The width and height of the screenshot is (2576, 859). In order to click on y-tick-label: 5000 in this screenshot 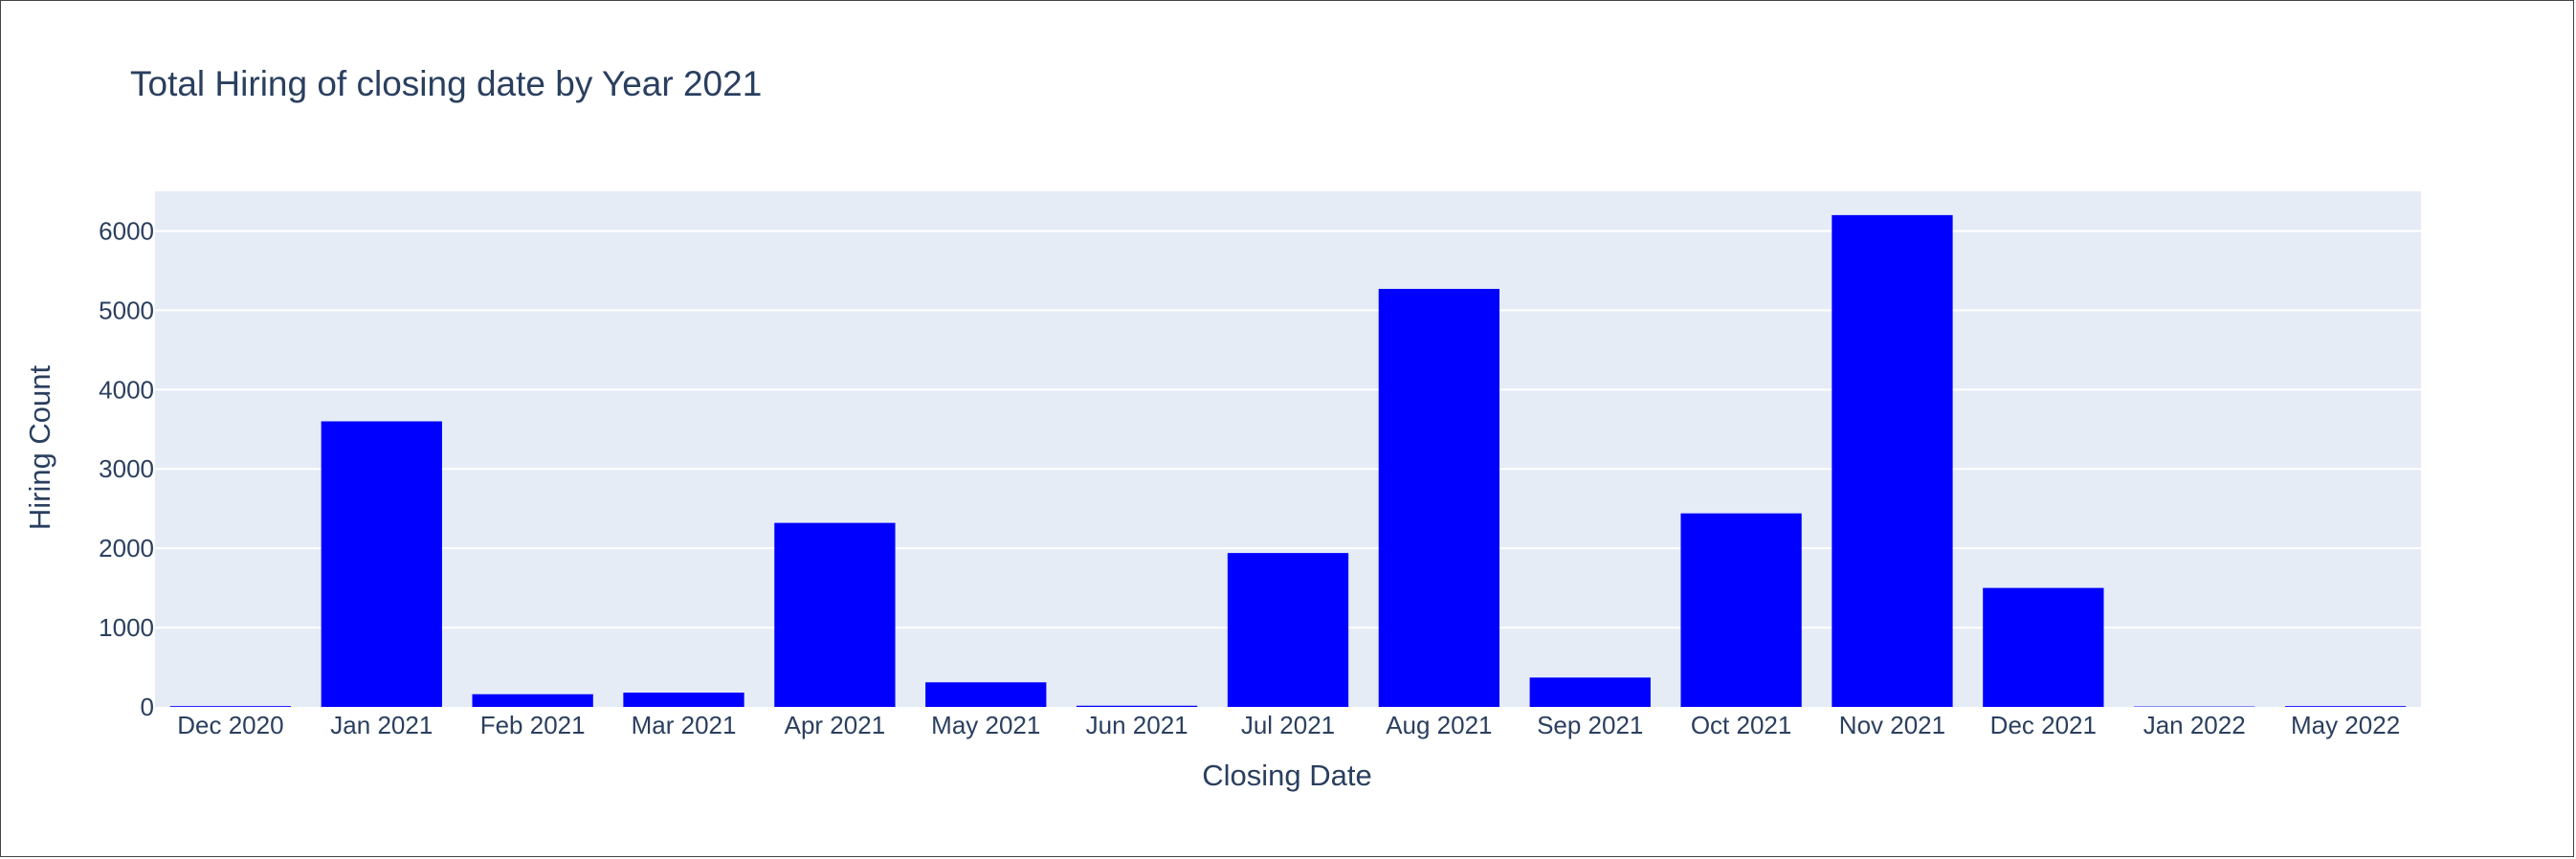, I will do `click(126, 310)`.